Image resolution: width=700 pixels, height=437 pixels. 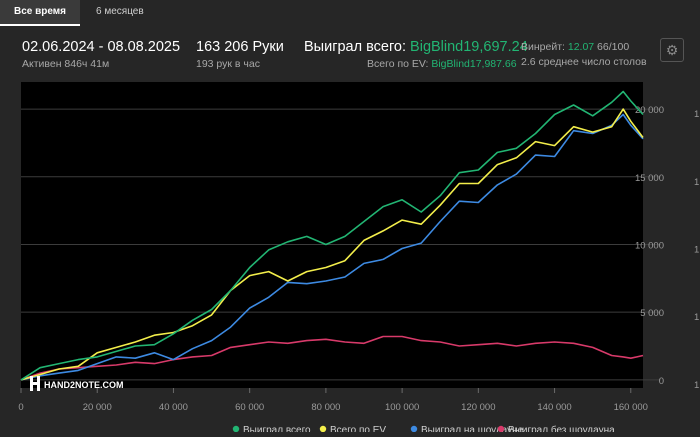 What do you see at coordinates (584, 62) in the screenshot?
I see `average-tables: 2.6 среднее число столов` at bounding box center [584, 62].